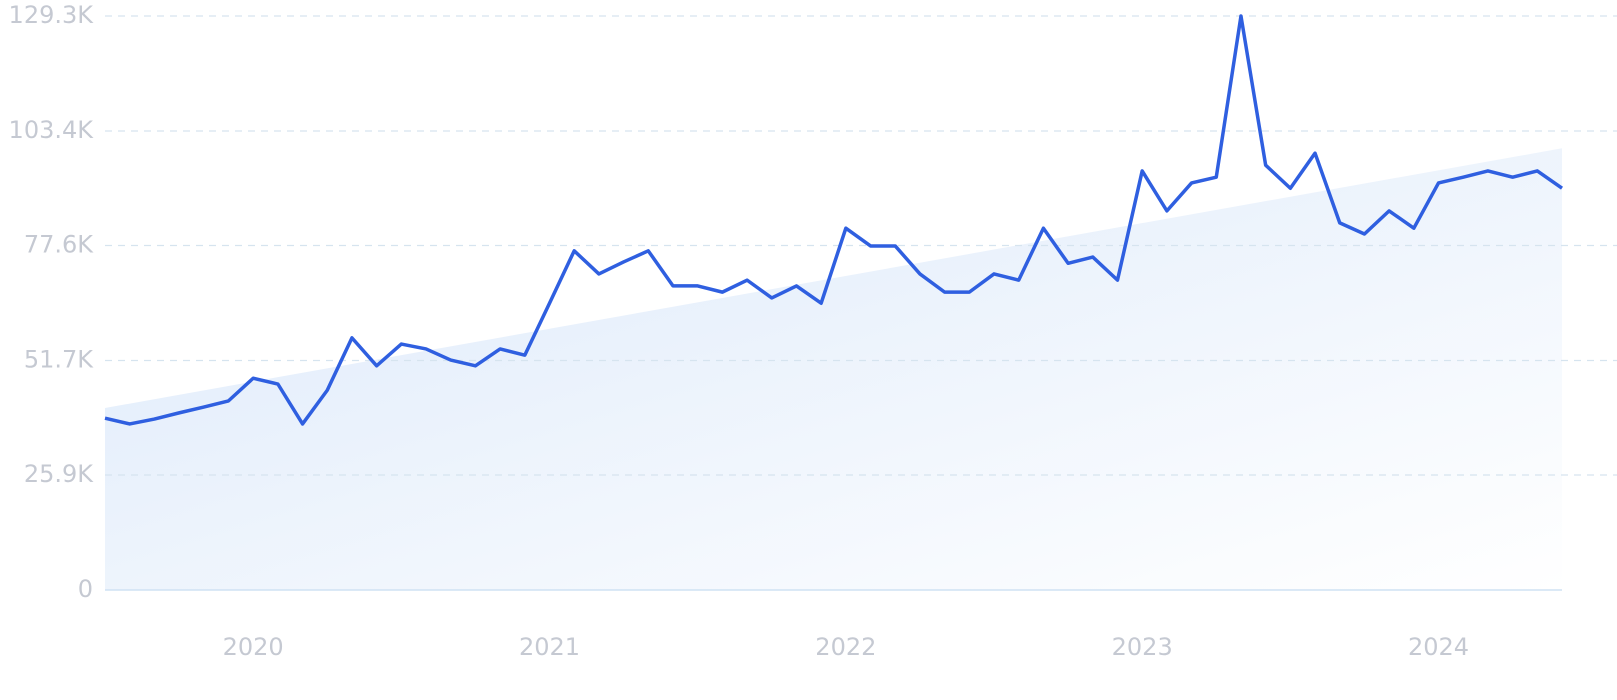 This screenshot has width=1617, height=700. Describe the element at coordinates (59, 474) in the screenshot. I see `y-tick-label: 25.9K` at that location.